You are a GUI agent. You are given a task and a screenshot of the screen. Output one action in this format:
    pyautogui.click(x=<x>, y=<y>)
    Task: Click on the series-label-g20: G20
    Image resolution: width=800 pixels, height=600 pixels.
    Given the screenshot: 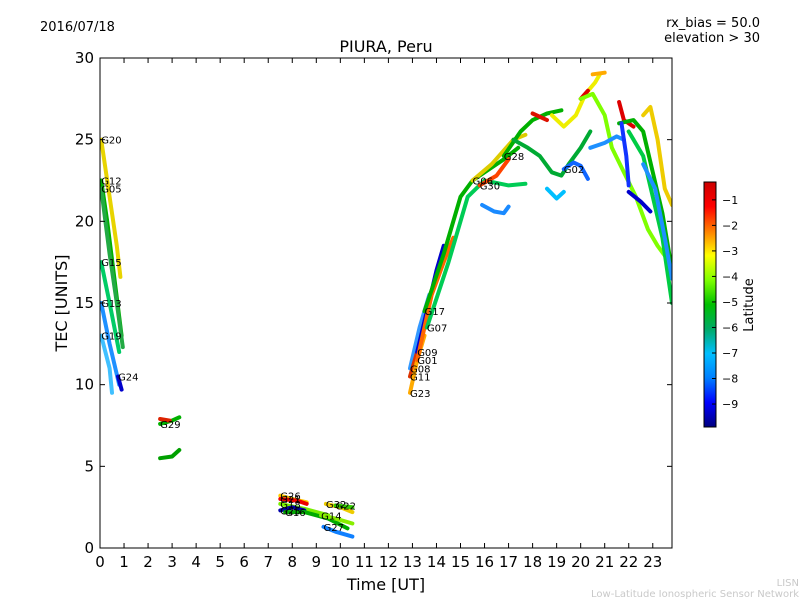 What is the action you would take?
    pyautogui.click(x=111, y=141)
    